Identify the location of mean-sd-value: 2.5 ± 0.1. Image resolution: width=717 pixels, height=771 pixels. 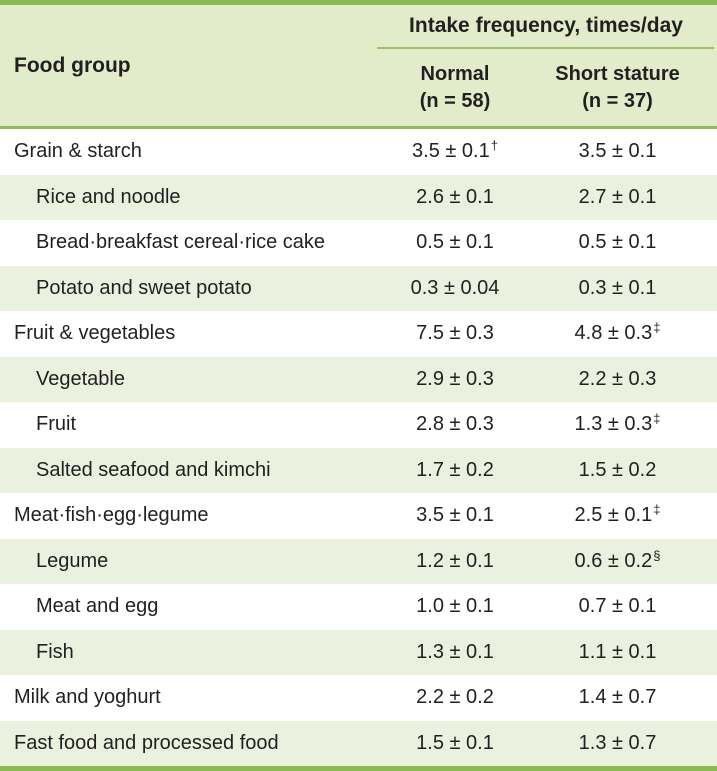
(613, 515).